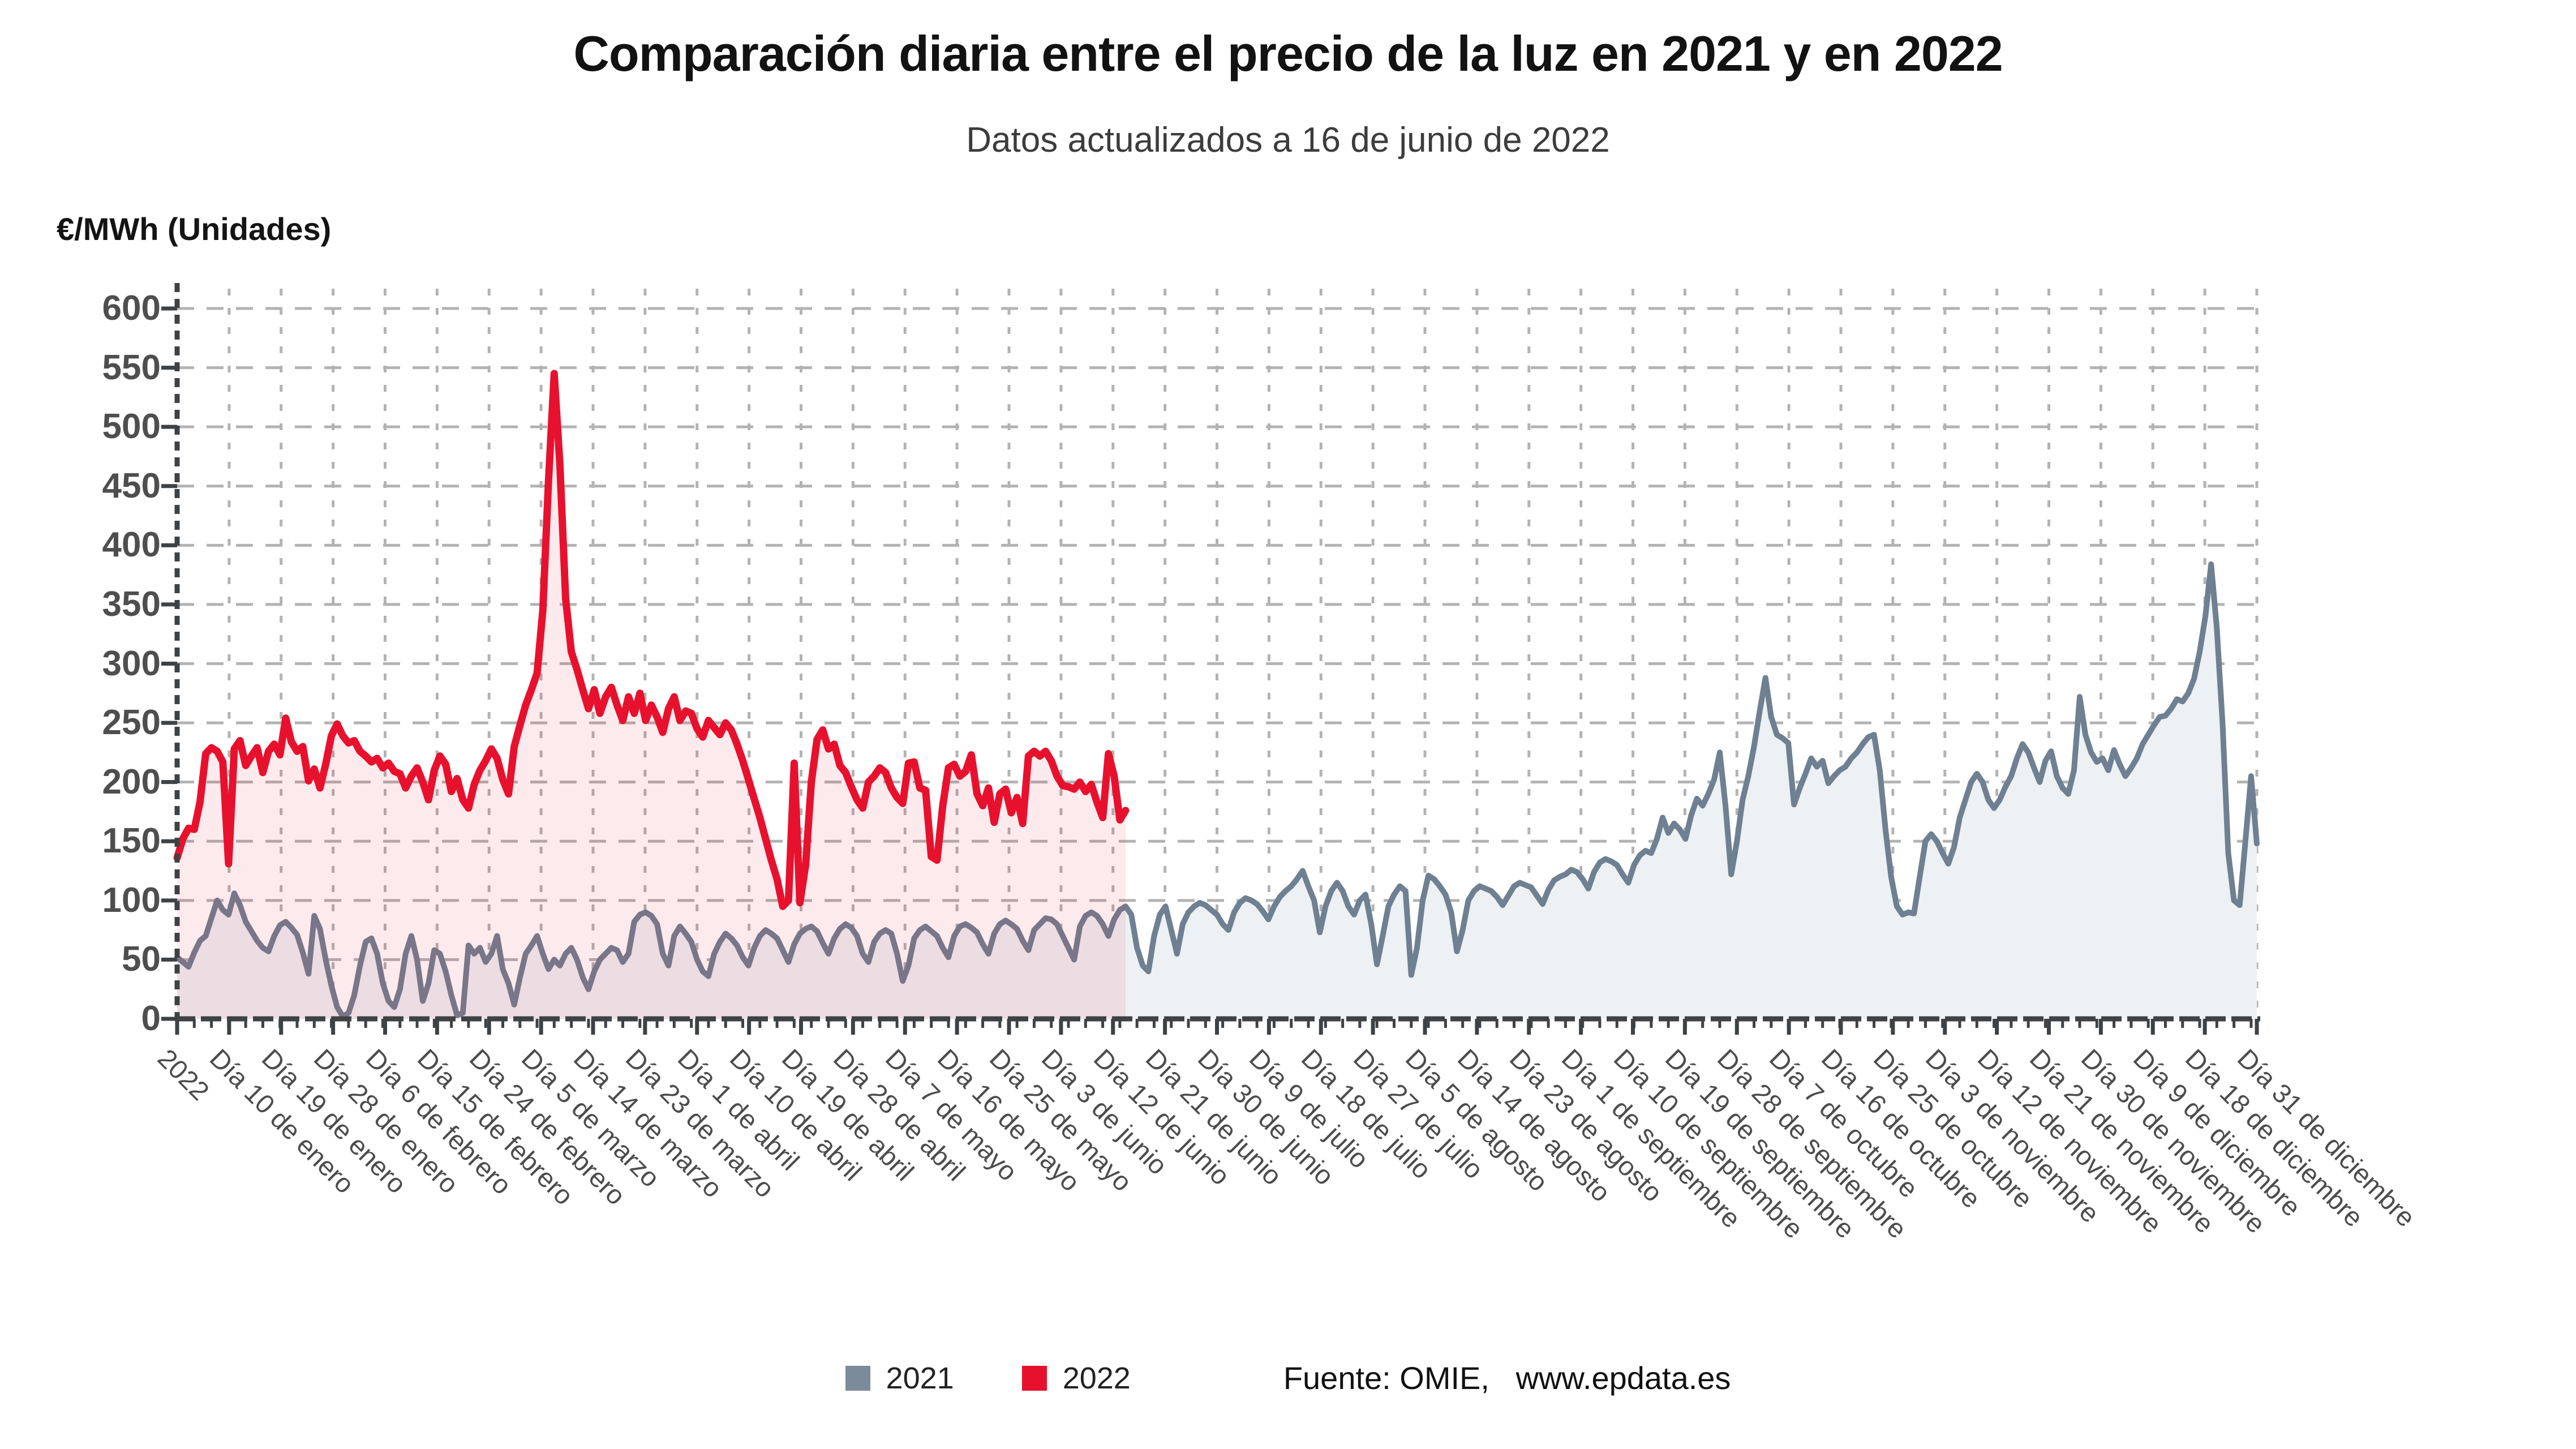 The width and height of the screenshot is (2576, 1449). What do you see at coordinates (151, 1019) in the screenshot?
I see `y-tick-label: 0` at bounding box center [151, 1019].